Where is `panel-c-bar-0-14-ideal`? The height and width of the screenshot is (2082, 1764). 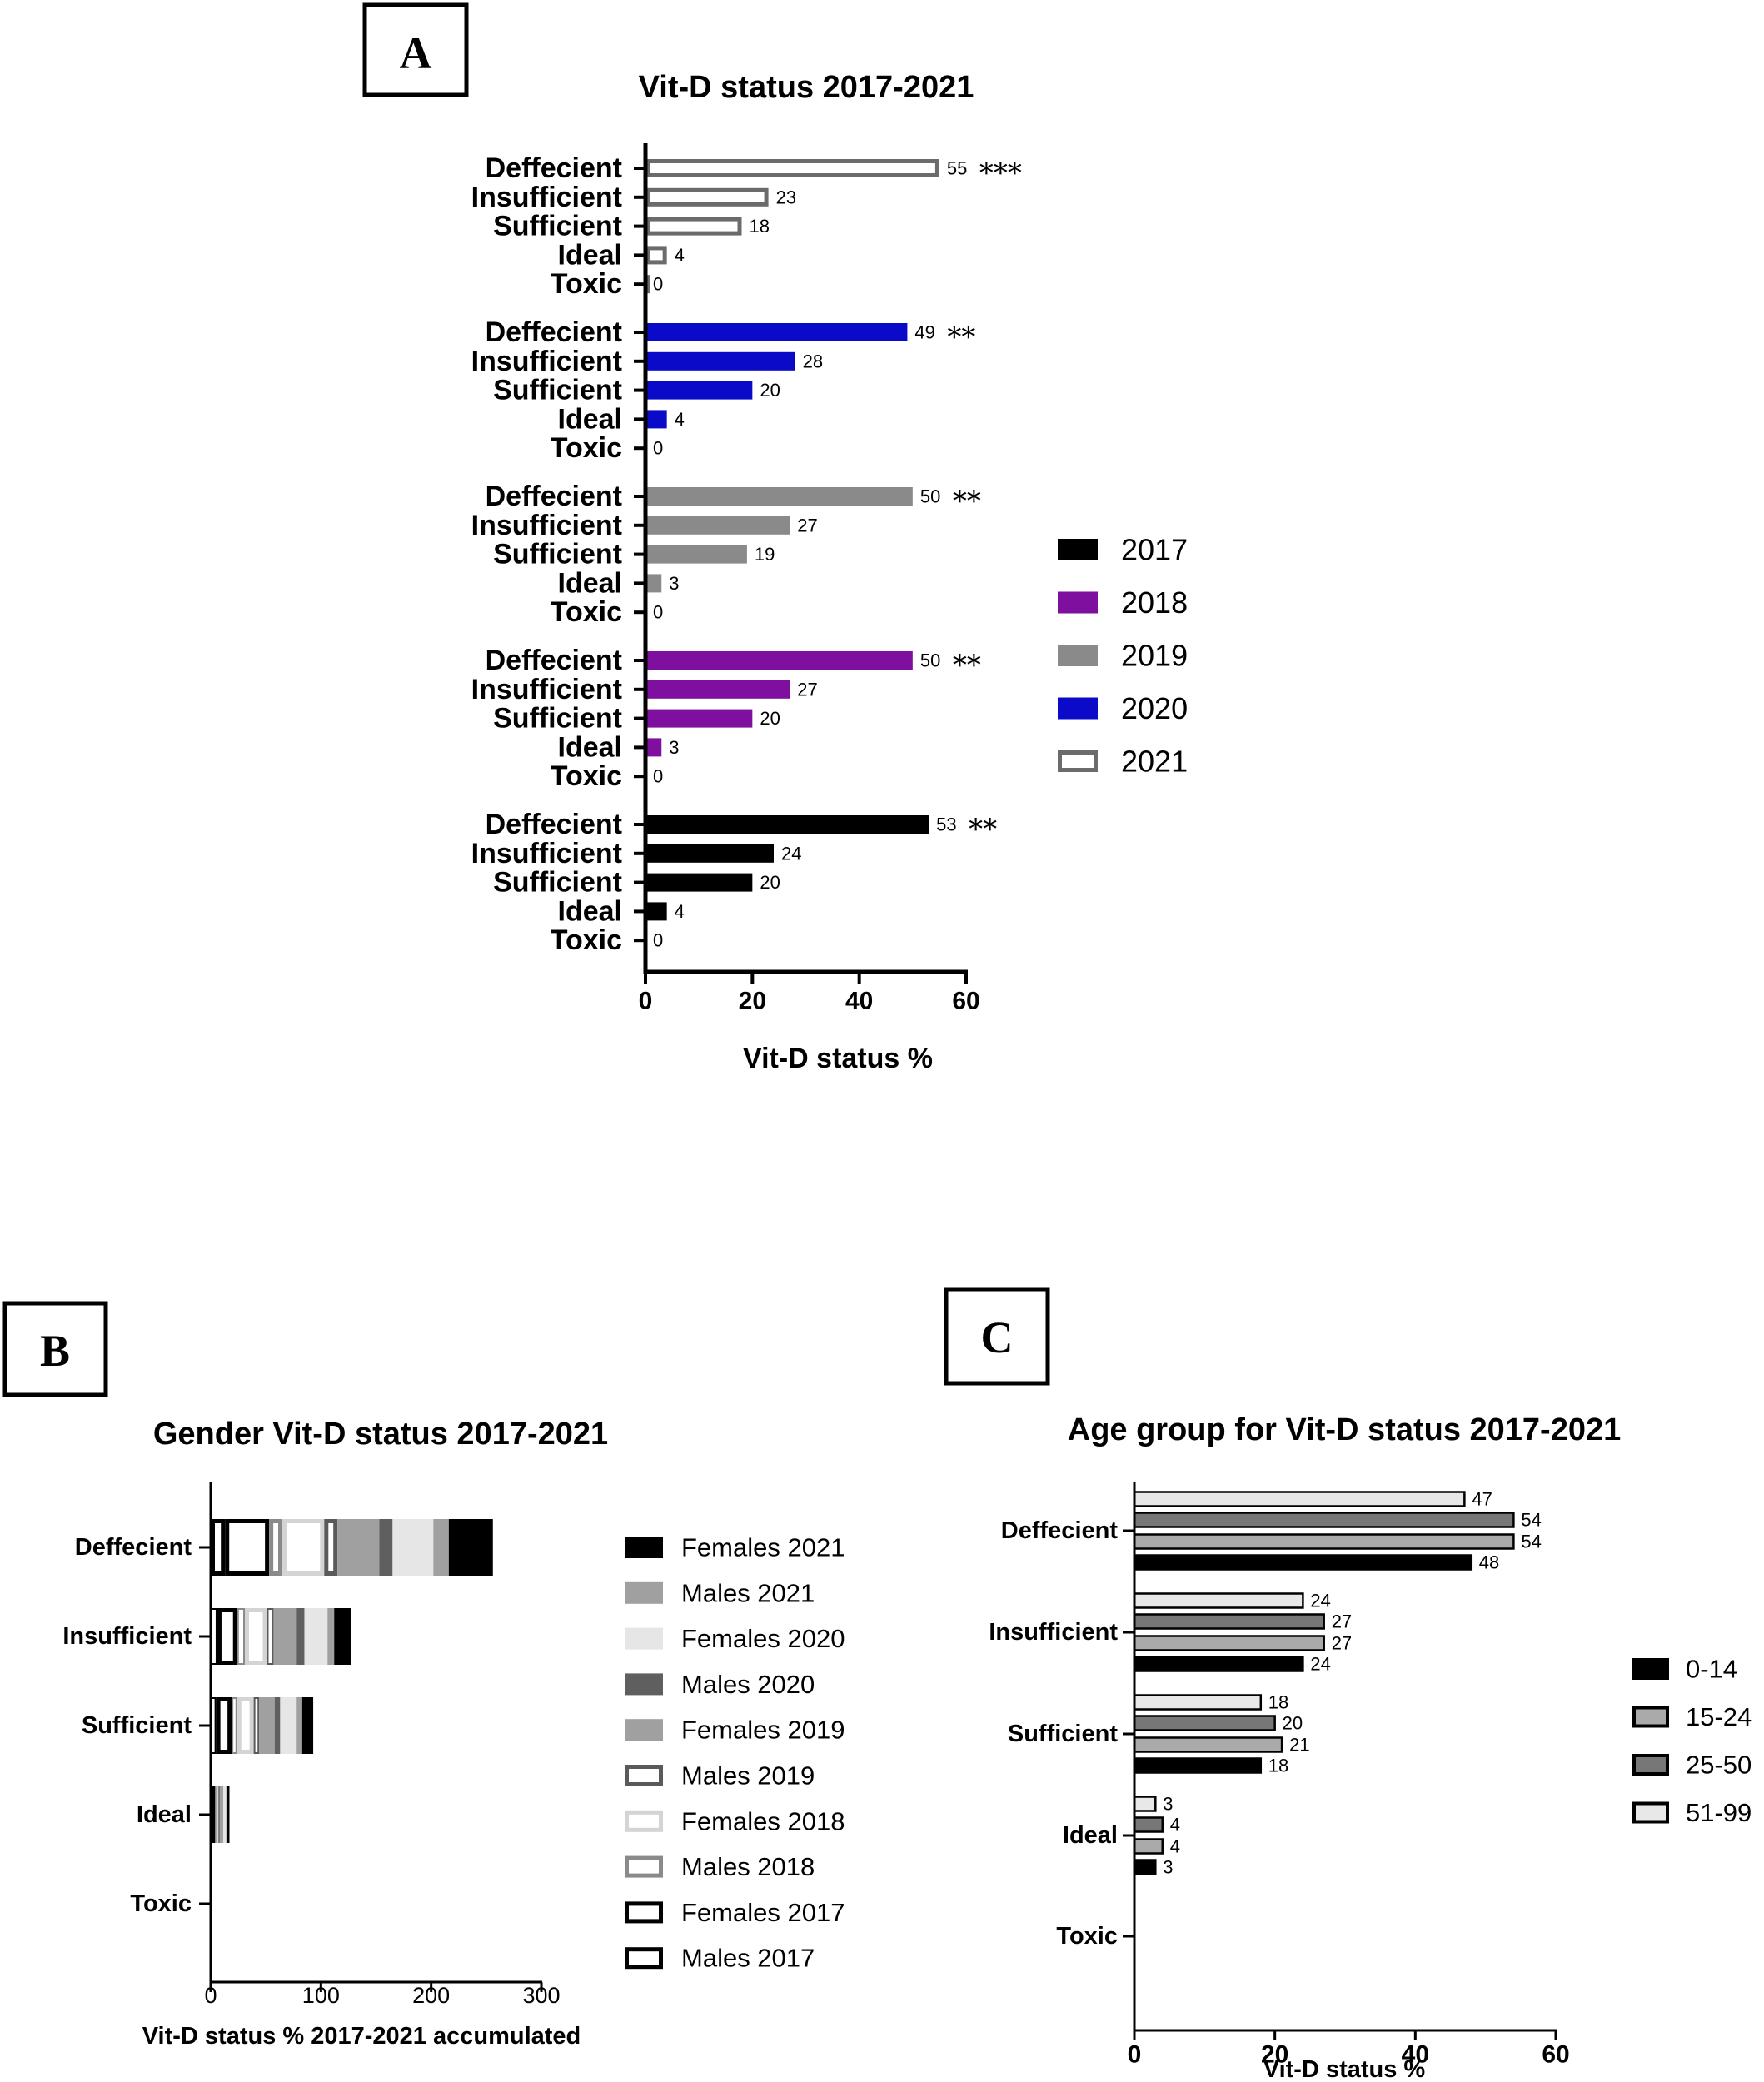
panel-c-bar-0-14-ideal is located at coordinates (1145, 1867).